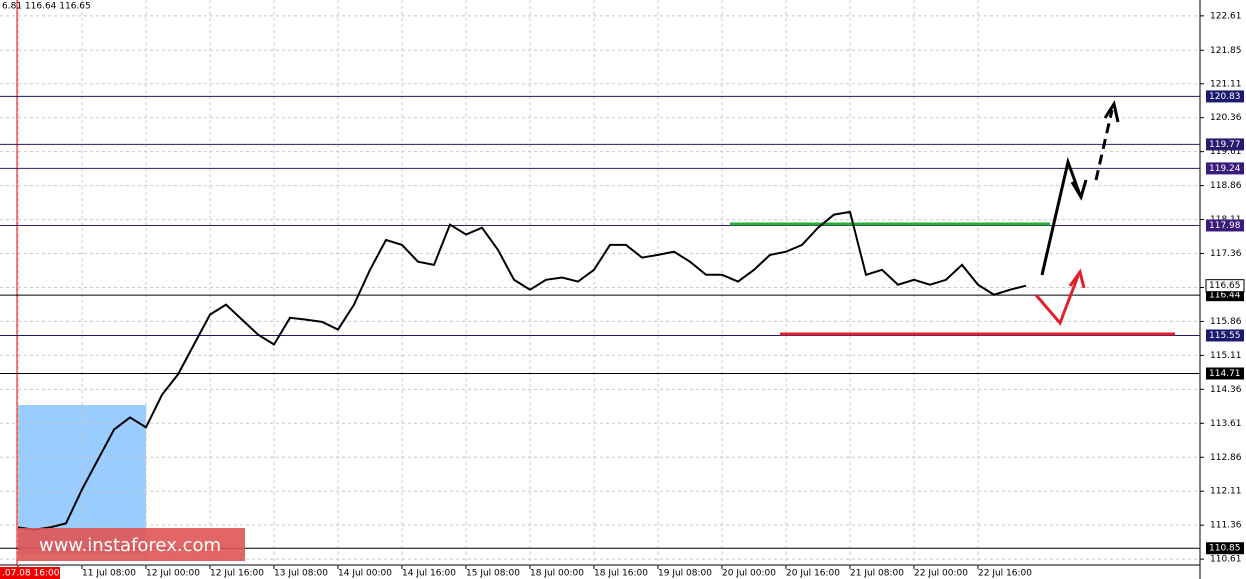 This screenshot has width=1246, height=579. Describe the element at coordinates (877, 574) in the screenshot. I see `x-tick-label: 21 Jul 08:00` at that location.